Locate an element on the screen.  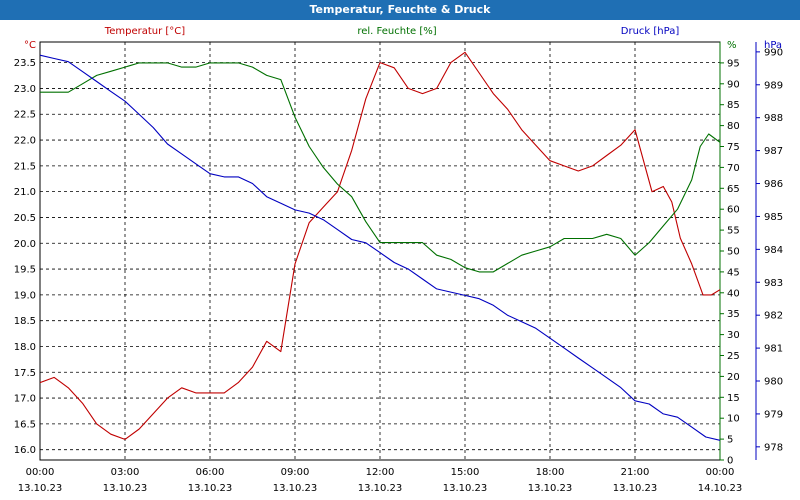
tick-label-humidity: 25 is located at coordinates (733, 356).